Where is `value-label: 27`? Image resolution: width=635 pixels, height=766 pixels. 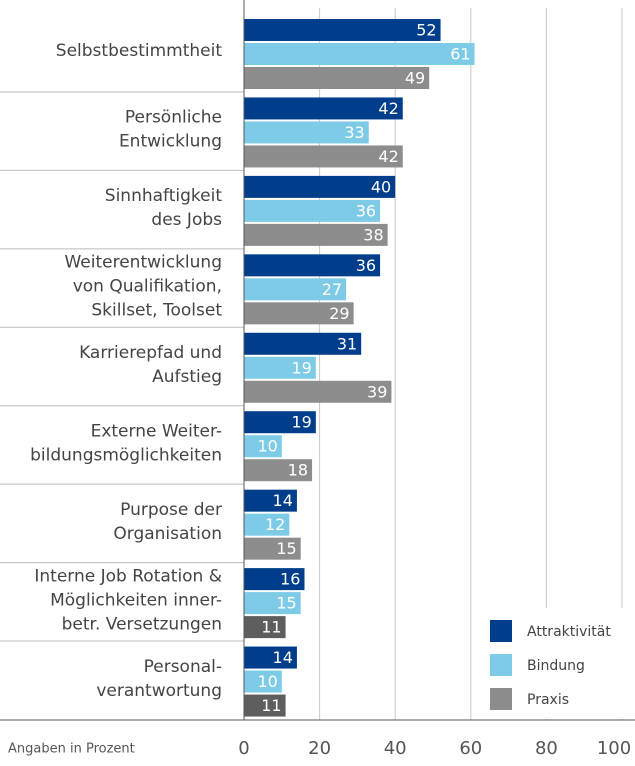 value-label: 27 is located at coordinates (332, 289).